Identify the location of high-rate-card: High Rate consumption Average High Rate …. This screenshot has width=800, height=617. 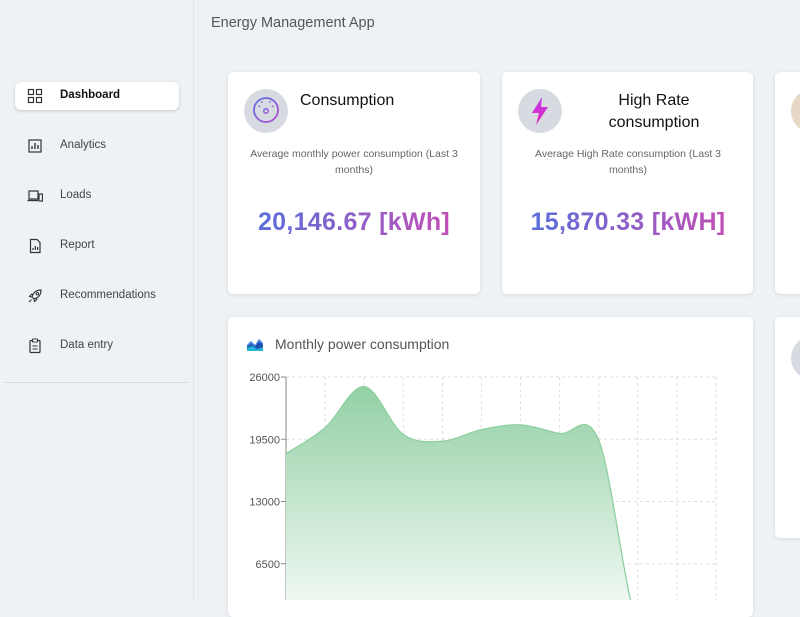
(627, 183).